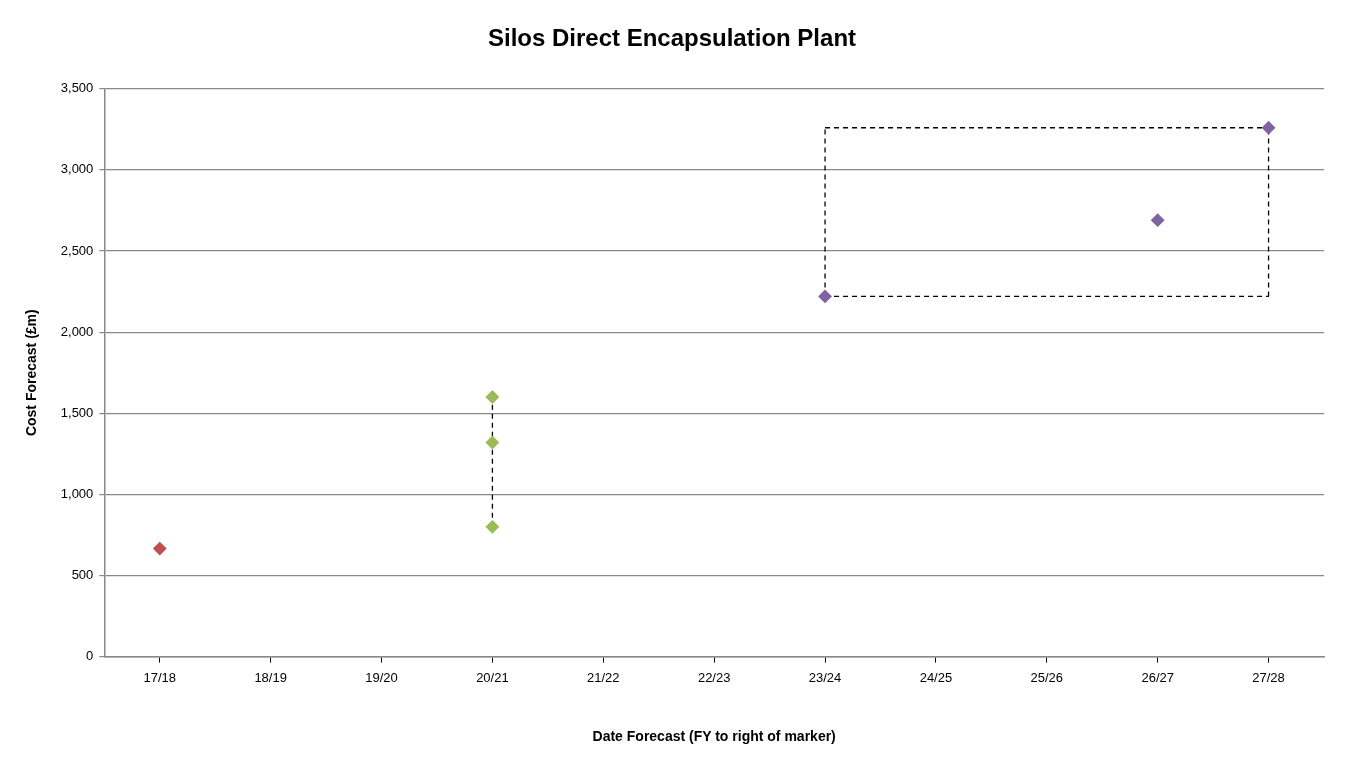 The image size is (1362, 770). What do you see at coordinates (77, 88) in the screenshot?
I see `y-tick-label: 3,500` at bounding box center [77, 88].